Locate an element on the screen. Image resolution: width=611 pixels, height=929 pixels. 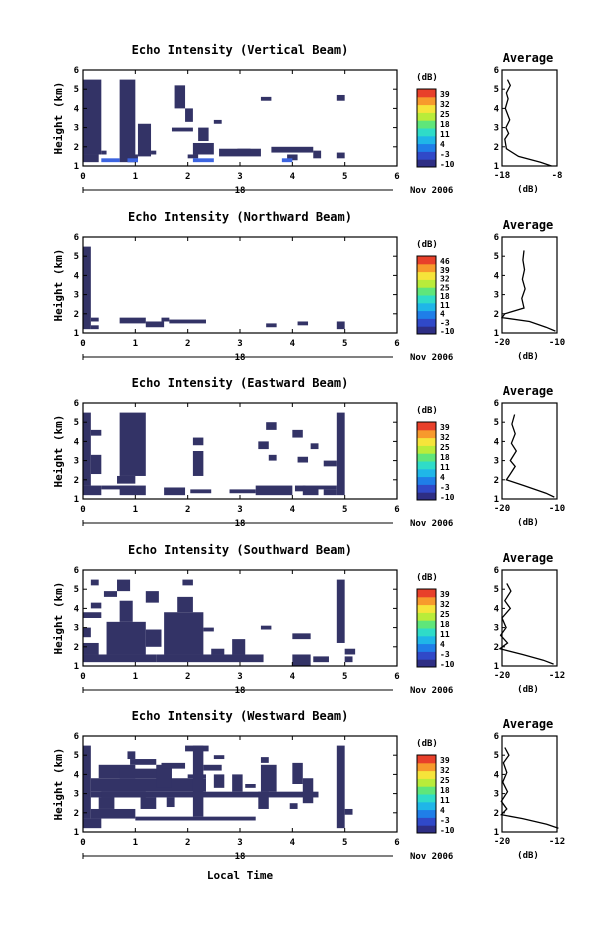
y-tick-label: 6 is located at coordinates (76, 71).